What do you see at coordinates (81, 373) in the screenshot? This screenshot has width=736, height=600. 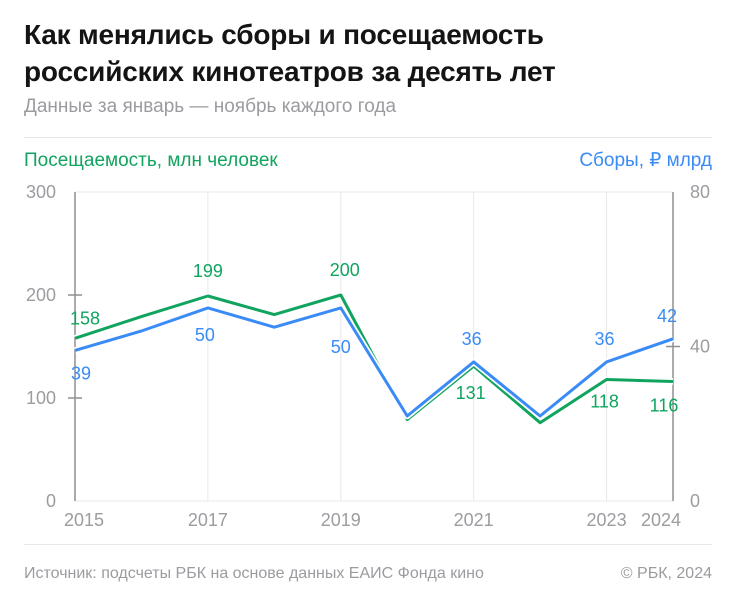 I see `boxoffice-value-label: 39` at bounding box center [81, 373].